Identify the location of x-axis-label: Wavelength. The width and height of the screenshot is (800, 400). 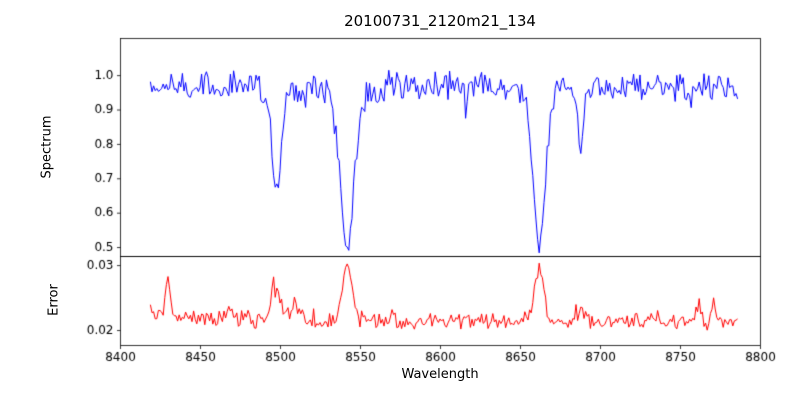
(440, 374).